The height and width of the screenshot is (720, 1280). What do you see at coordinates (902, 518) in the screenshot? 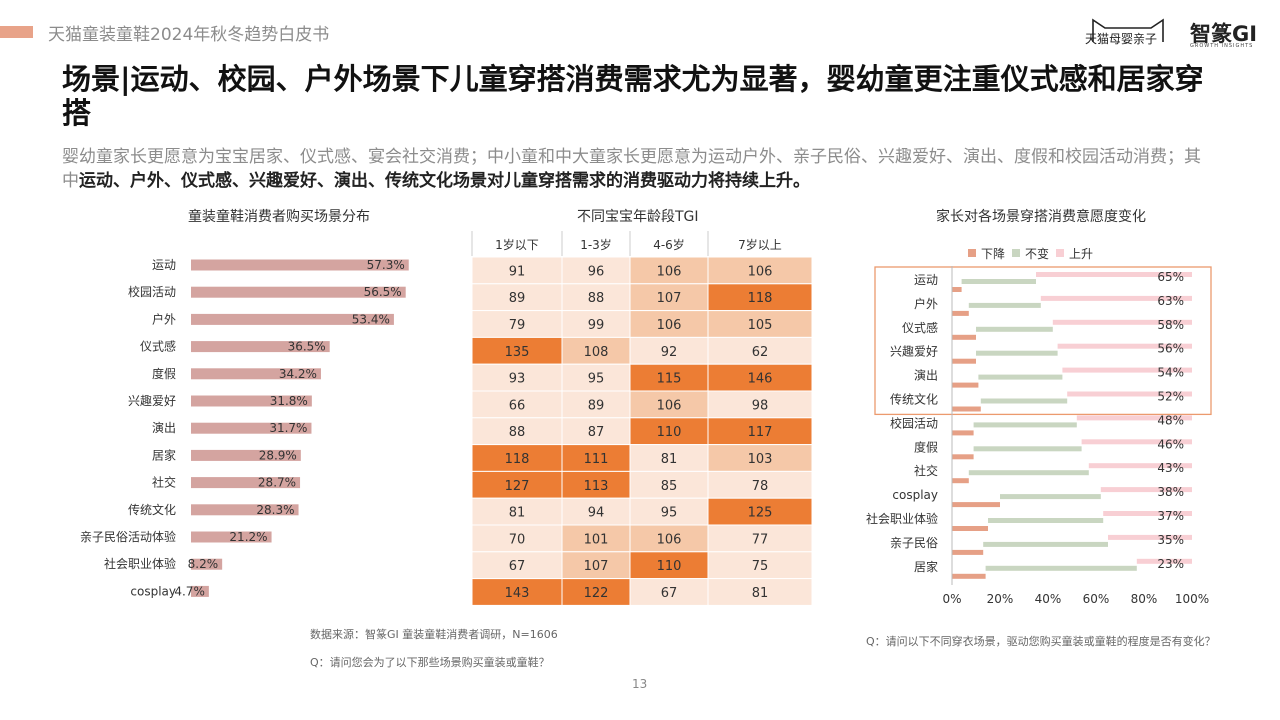
I see `stacked-category-label: 社会职业体验` at bounding box center [902, 518].